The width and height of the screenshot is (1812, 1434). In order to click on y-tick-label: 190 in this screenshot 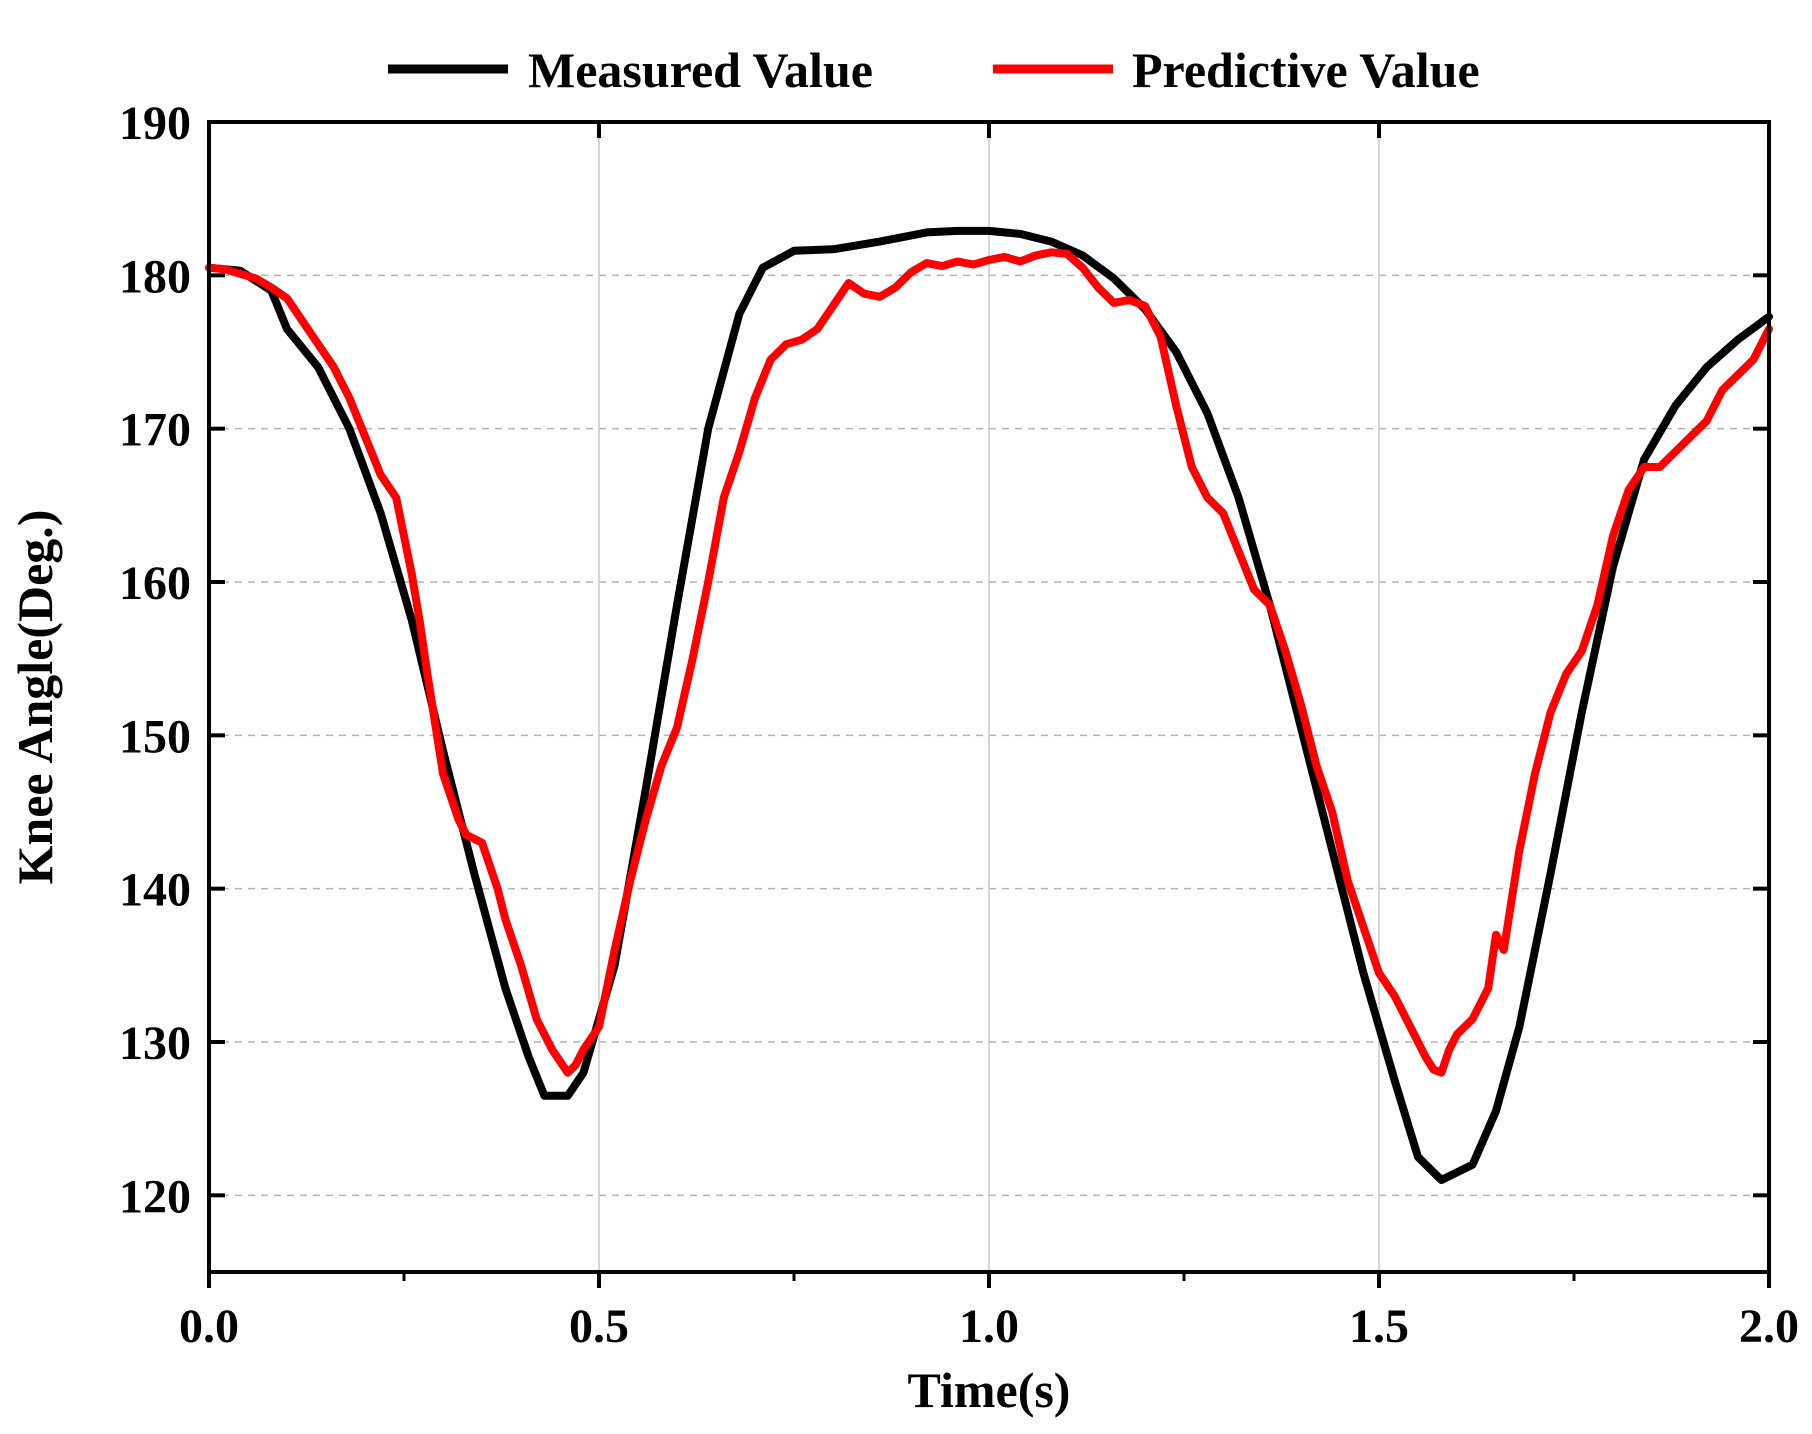, I will do `click(155, 123)`.